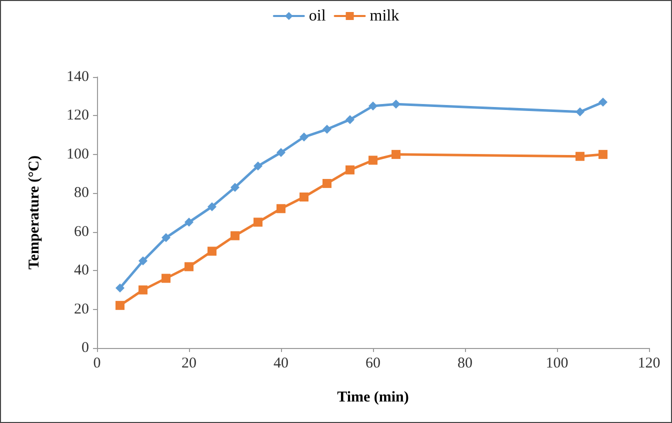  What do you see at coordinates (557, 364) in the screenshot?
I see `x-tick-label: 100` at bounding box center [557, 364].